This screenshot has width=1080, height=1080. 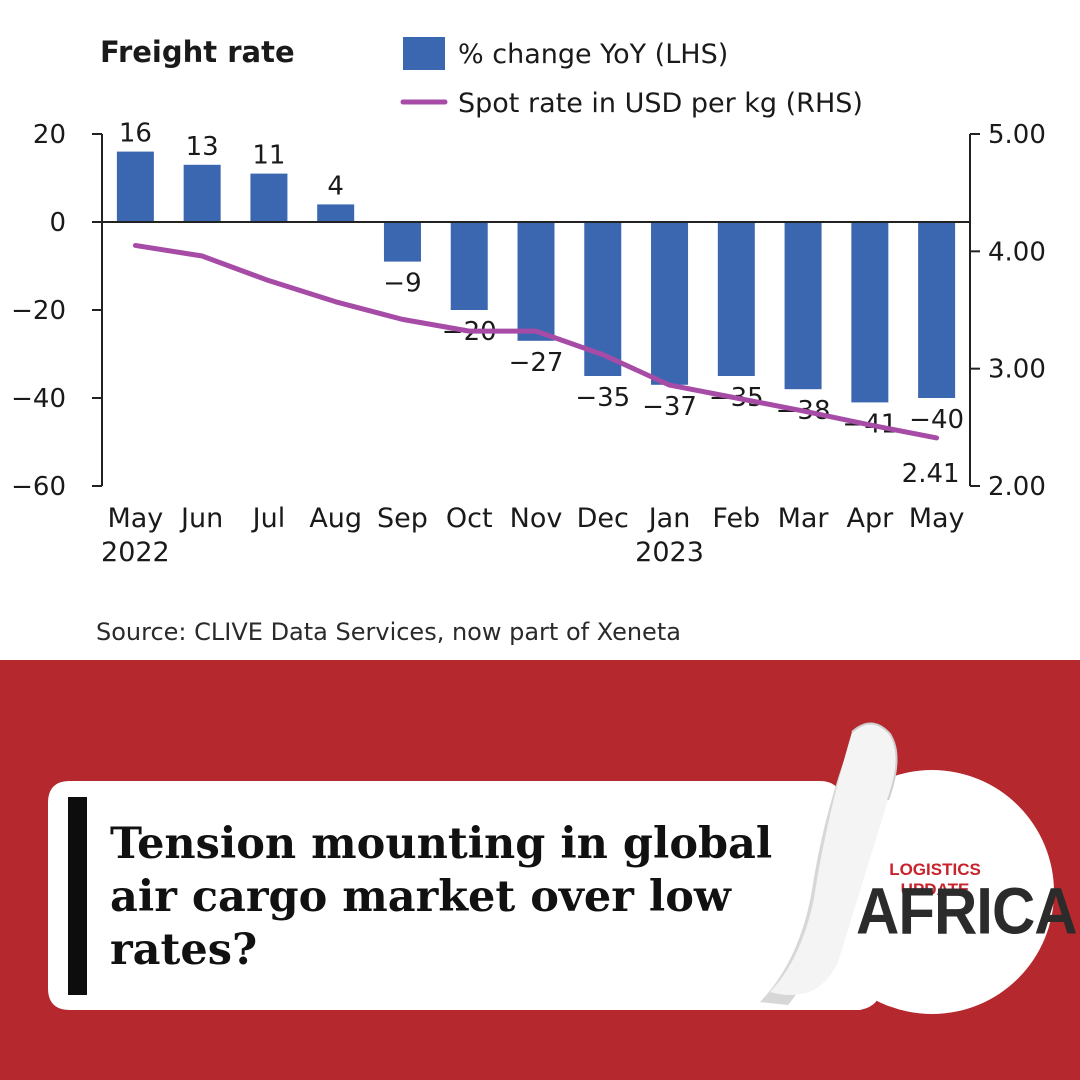 I want to click on y-left-tick-label-4: −60, so click(x=38, y=487).